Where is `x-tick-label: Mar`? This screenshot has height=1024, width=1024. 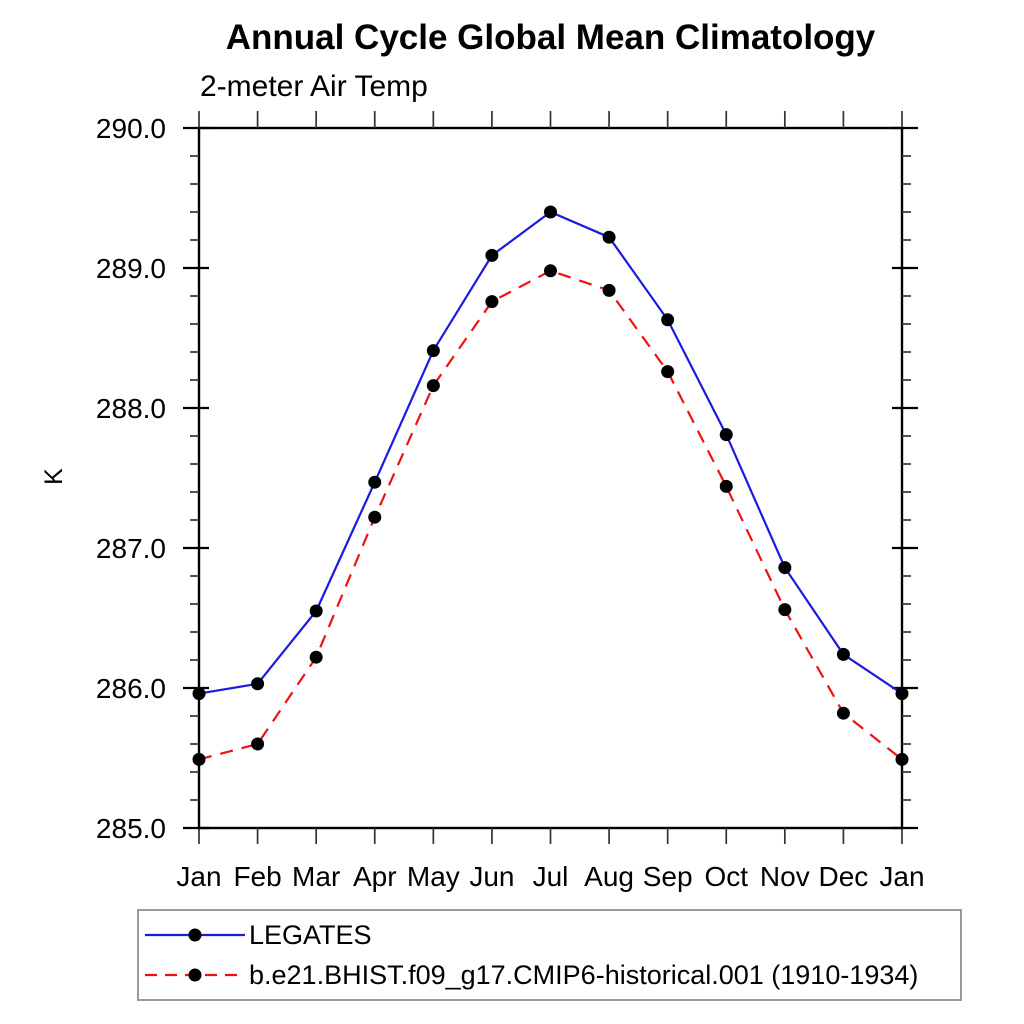 x-tick-label: Mar is located at coordinates (316, 876).